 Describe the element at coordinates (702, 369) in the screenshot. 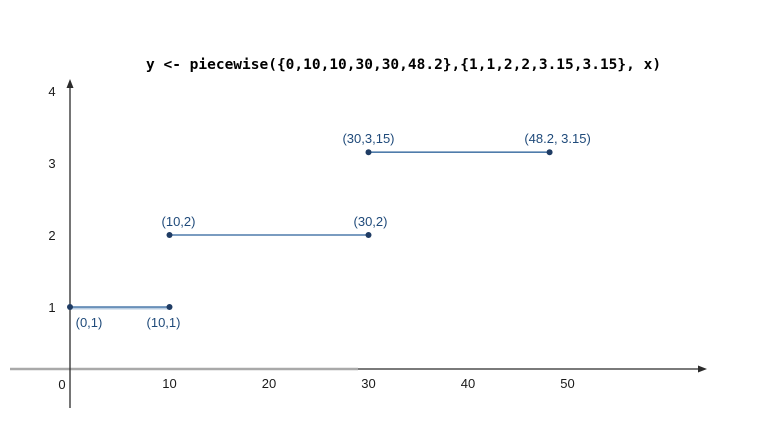

I see `x-axis-arrow` at that location.